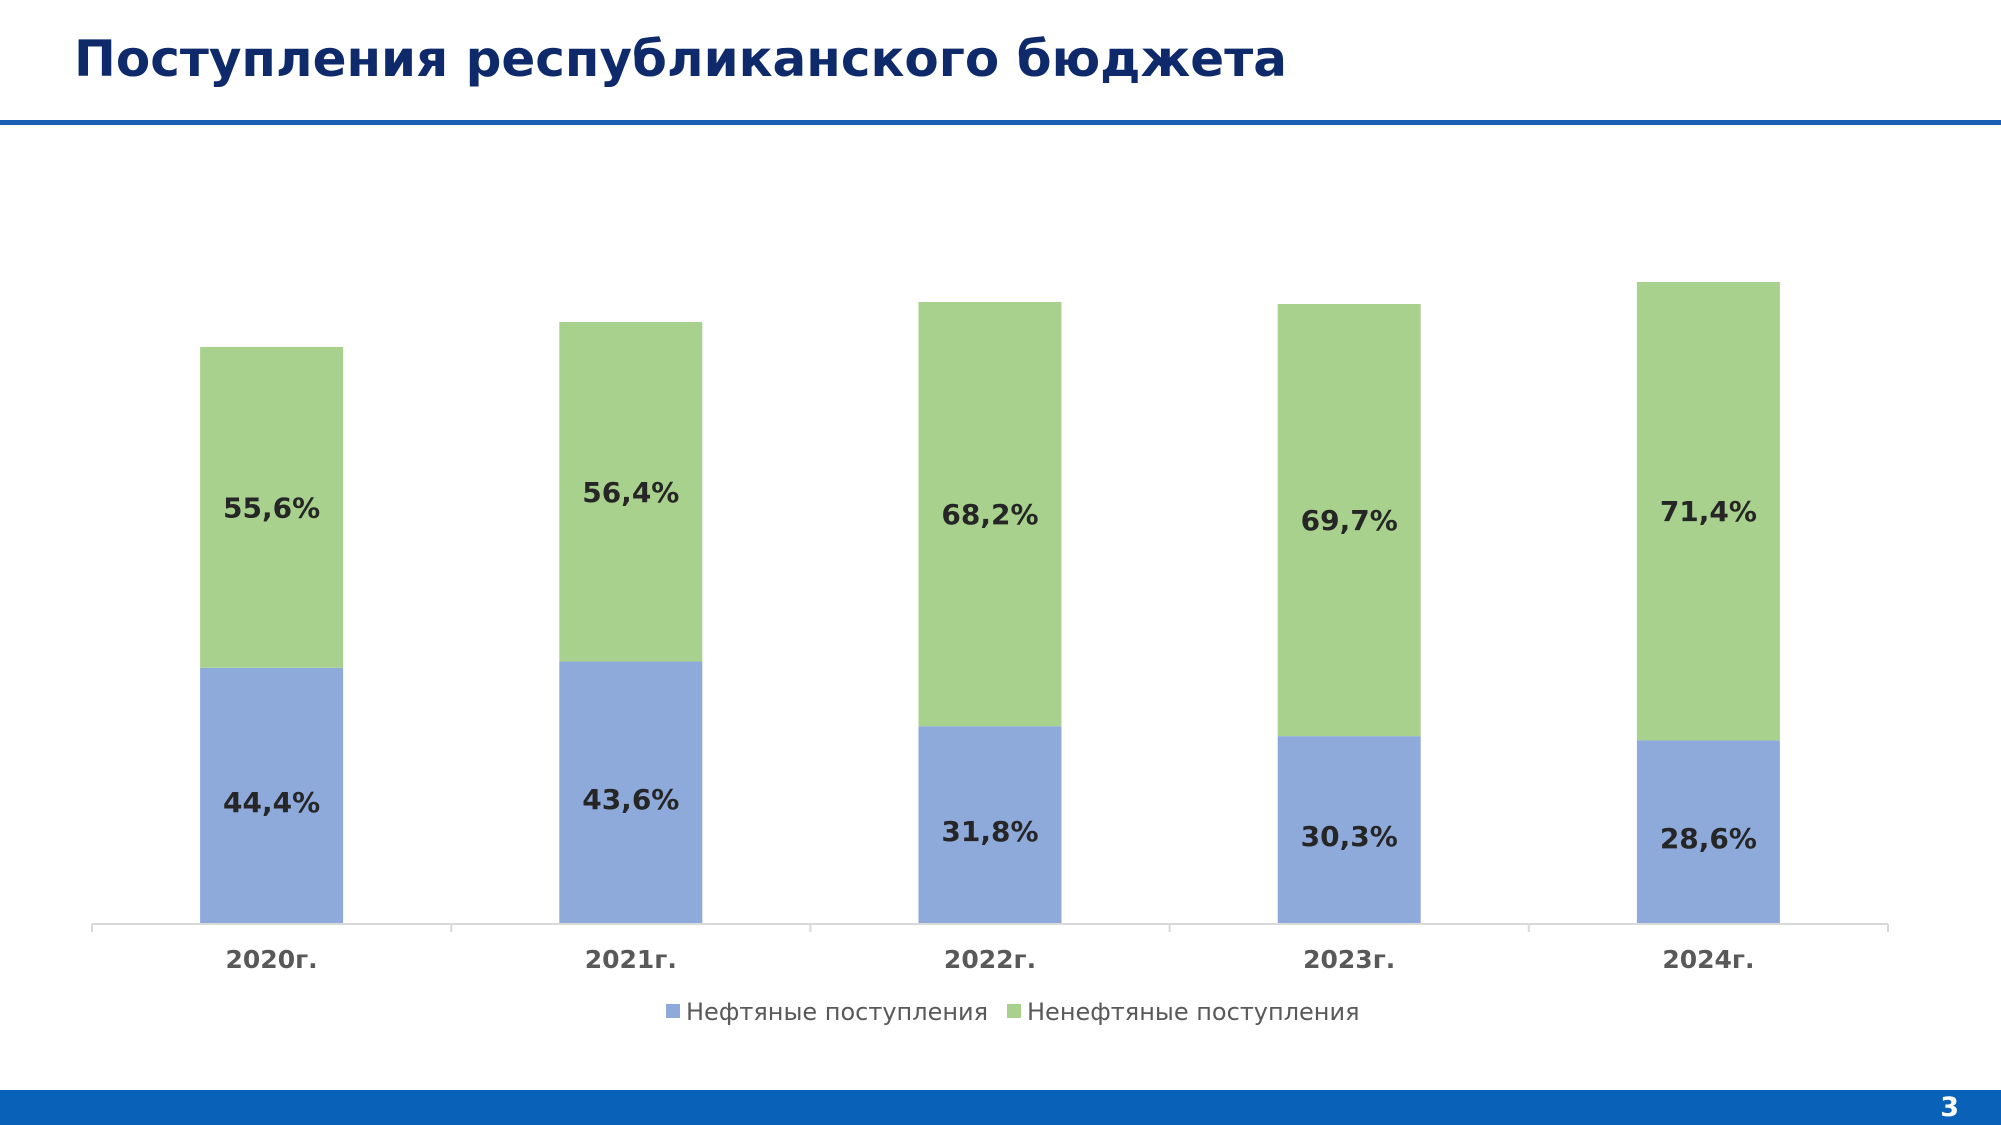  What do you see at coordinates (1014, 1011) in the screenshot?
I see `legend-swatch-non-oil` at bounding box center [1014, 1011].